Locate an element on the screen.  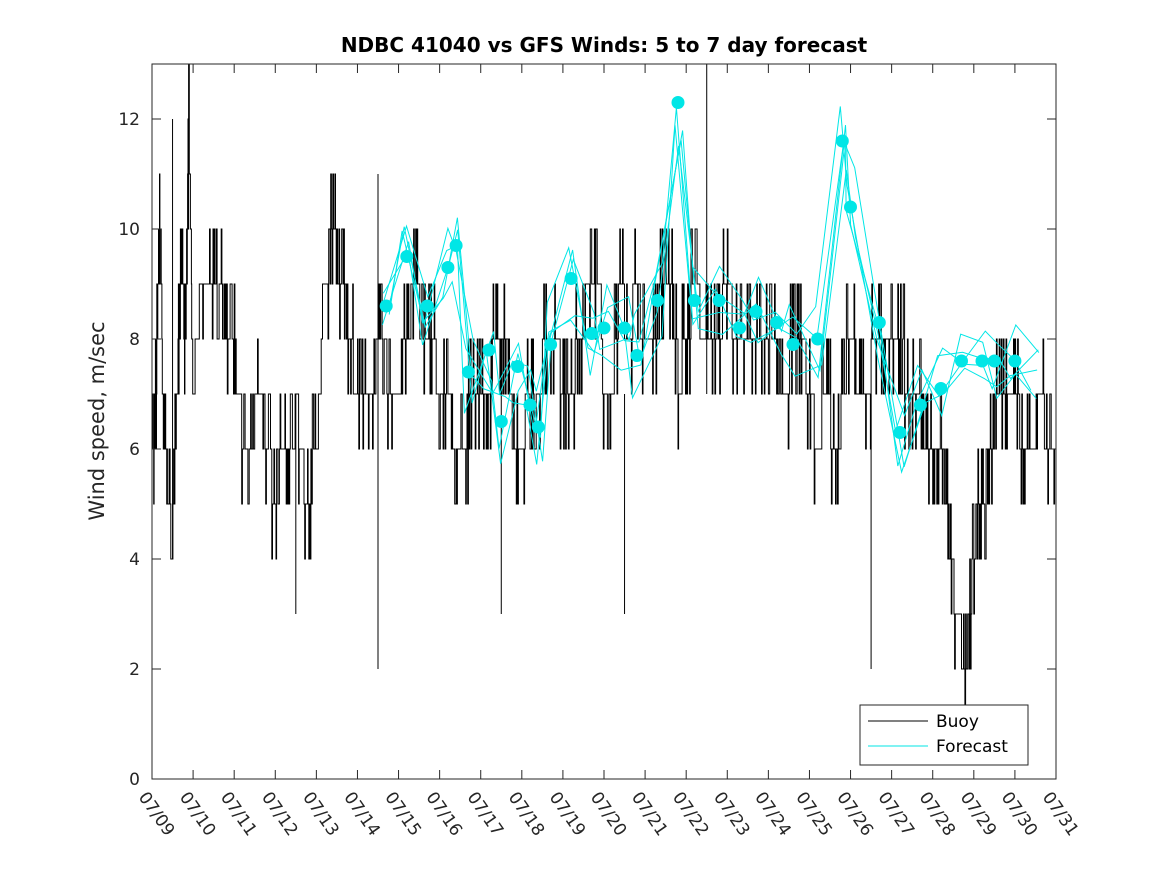
x-tick-label: 07/10 is located at coordinates (197, 814).